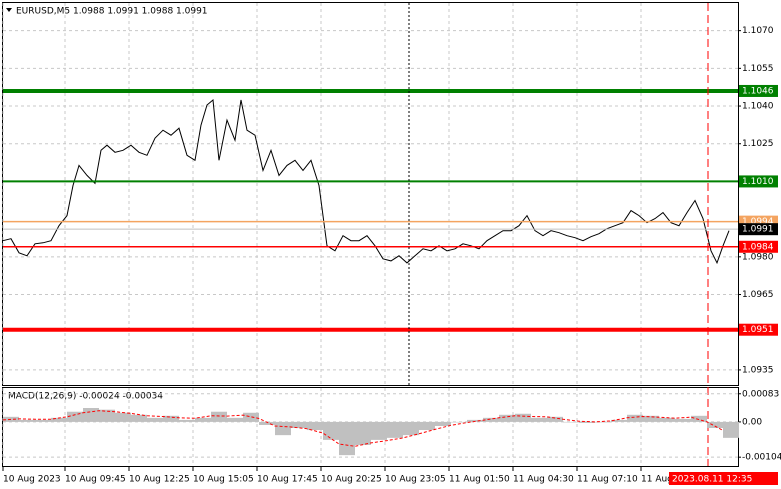 The image size is (781, 489). I want to click on x-tick-label: 11 Aug 04:30, so click(543, 480).